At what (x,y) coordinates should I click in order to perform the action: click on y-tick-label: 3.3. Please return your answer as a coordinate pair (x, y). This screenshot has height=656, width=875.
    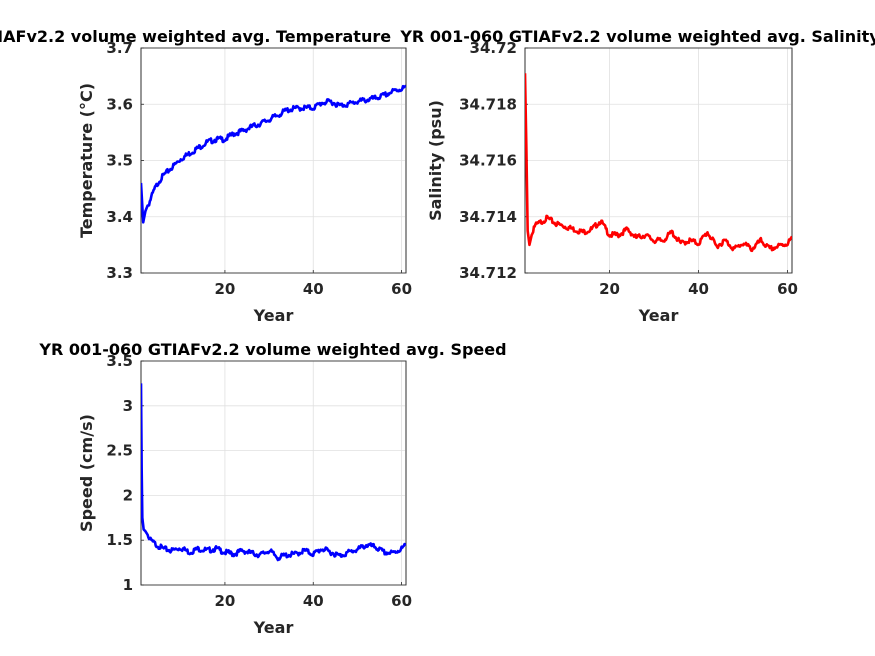
    Looking at the image, I should click on (119, 273).